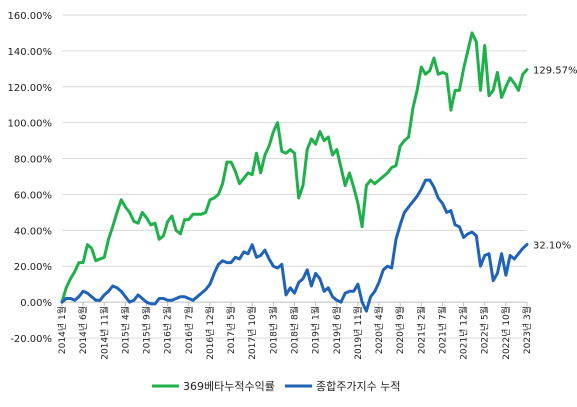 Image resolution: width=577 pixels, height=407 pixels. I want to click on x-tick-label: 2022년 5월, so click(485, 330).